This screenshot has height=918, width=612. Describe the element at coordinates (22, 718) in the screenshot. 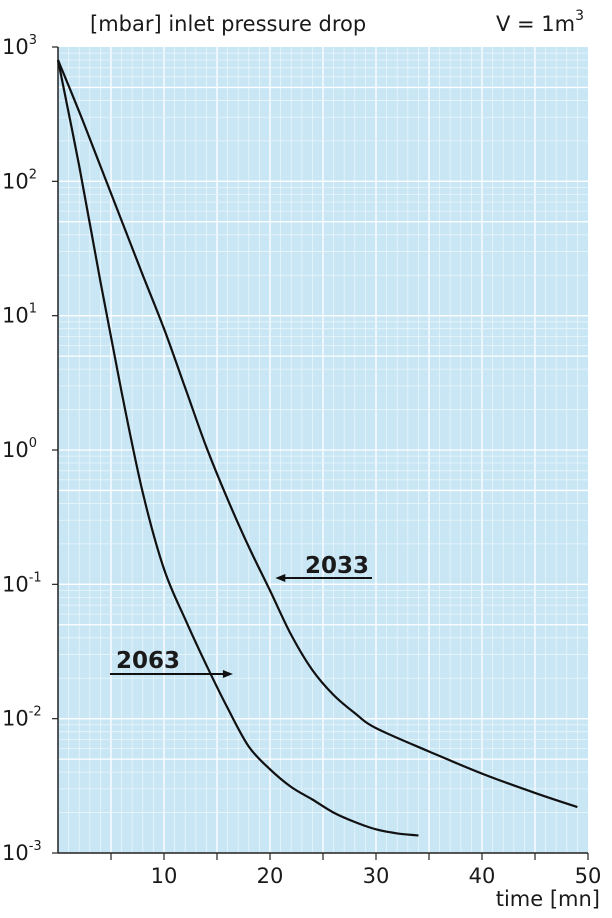

I see `y-tick-label: 10⁻²` at that location.